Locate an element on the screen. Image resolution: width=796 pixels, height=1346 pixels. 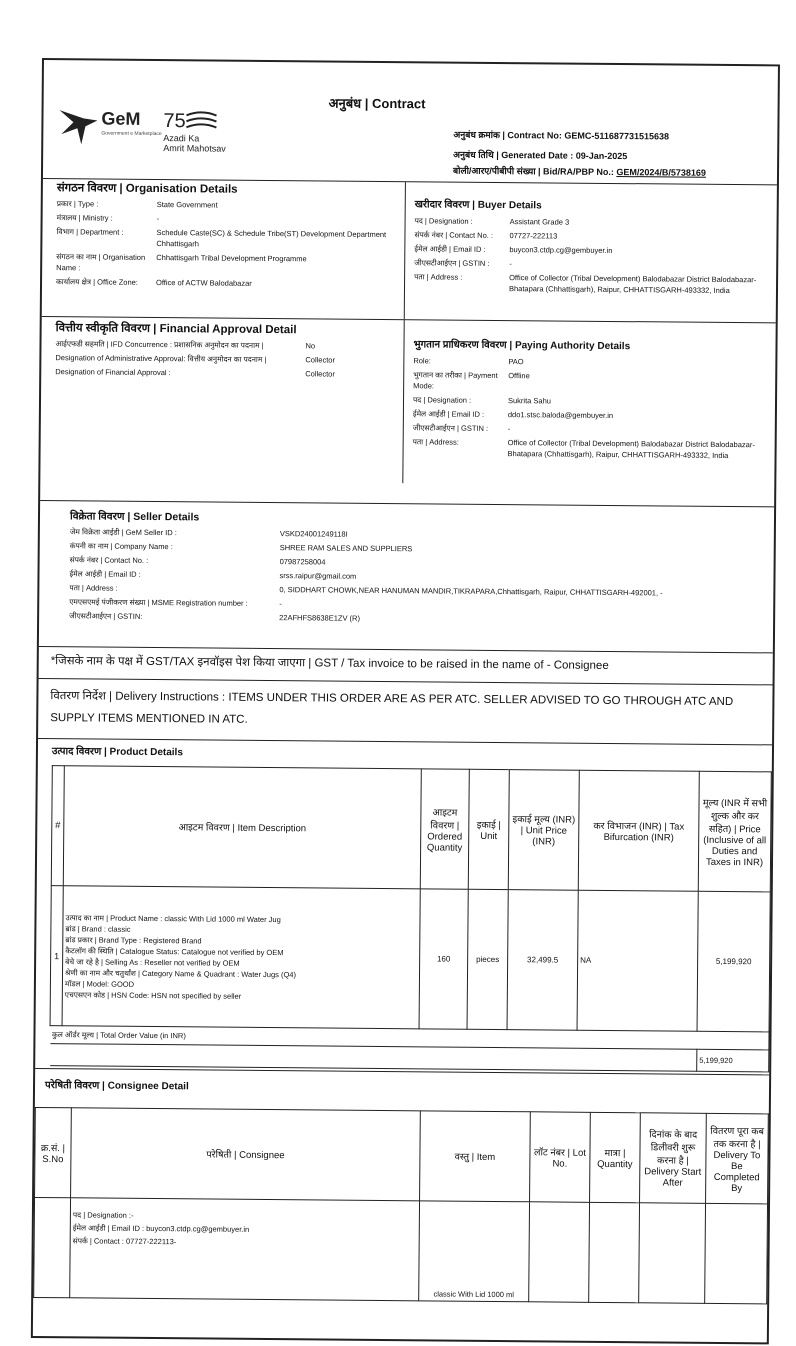
detail-row: मंत्रालय | Ministry : - is located at coordinates (227, 219).